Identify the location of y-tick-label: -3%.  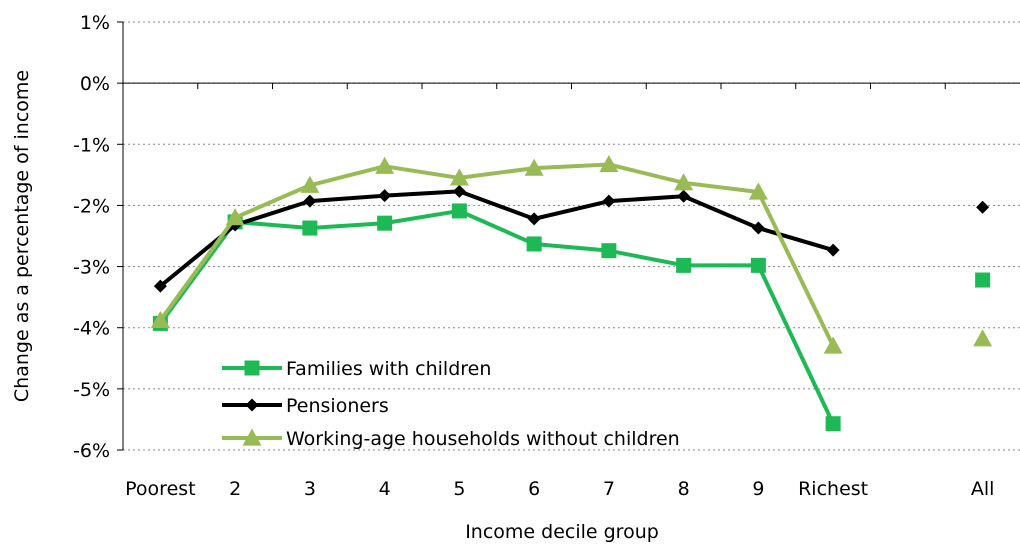
(91, 268).